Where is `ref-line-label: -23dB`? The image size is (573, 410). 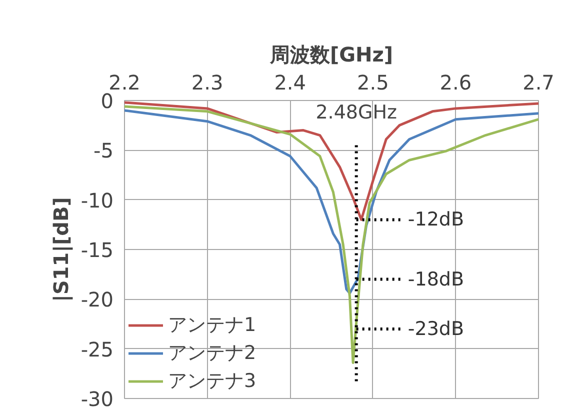 ref-line-label: -23dB is located at coordinates (436, 329).